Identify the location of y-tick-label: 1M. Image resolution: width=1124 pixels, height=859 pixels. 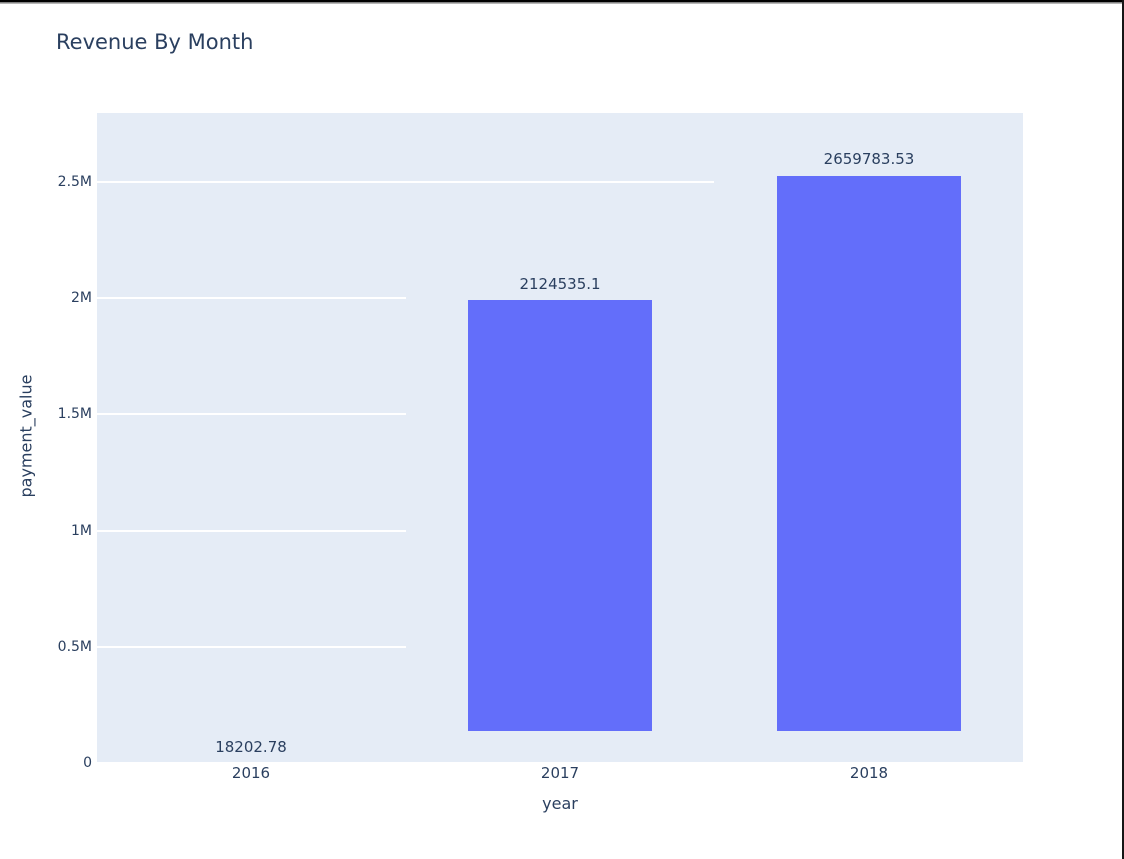
(81, 531).